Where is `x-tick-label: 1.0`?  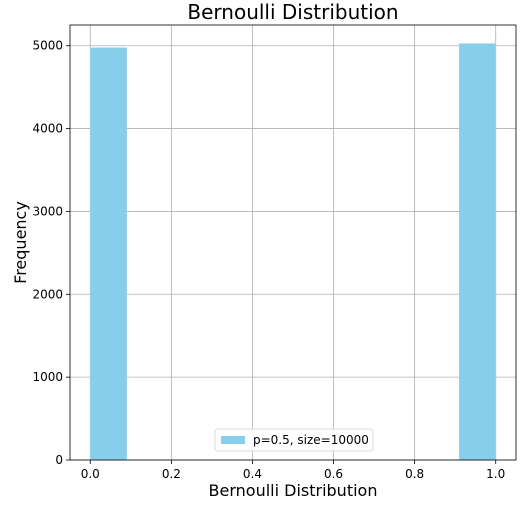 x-tick-label: 1.0 is located at coordinates (495, 474).